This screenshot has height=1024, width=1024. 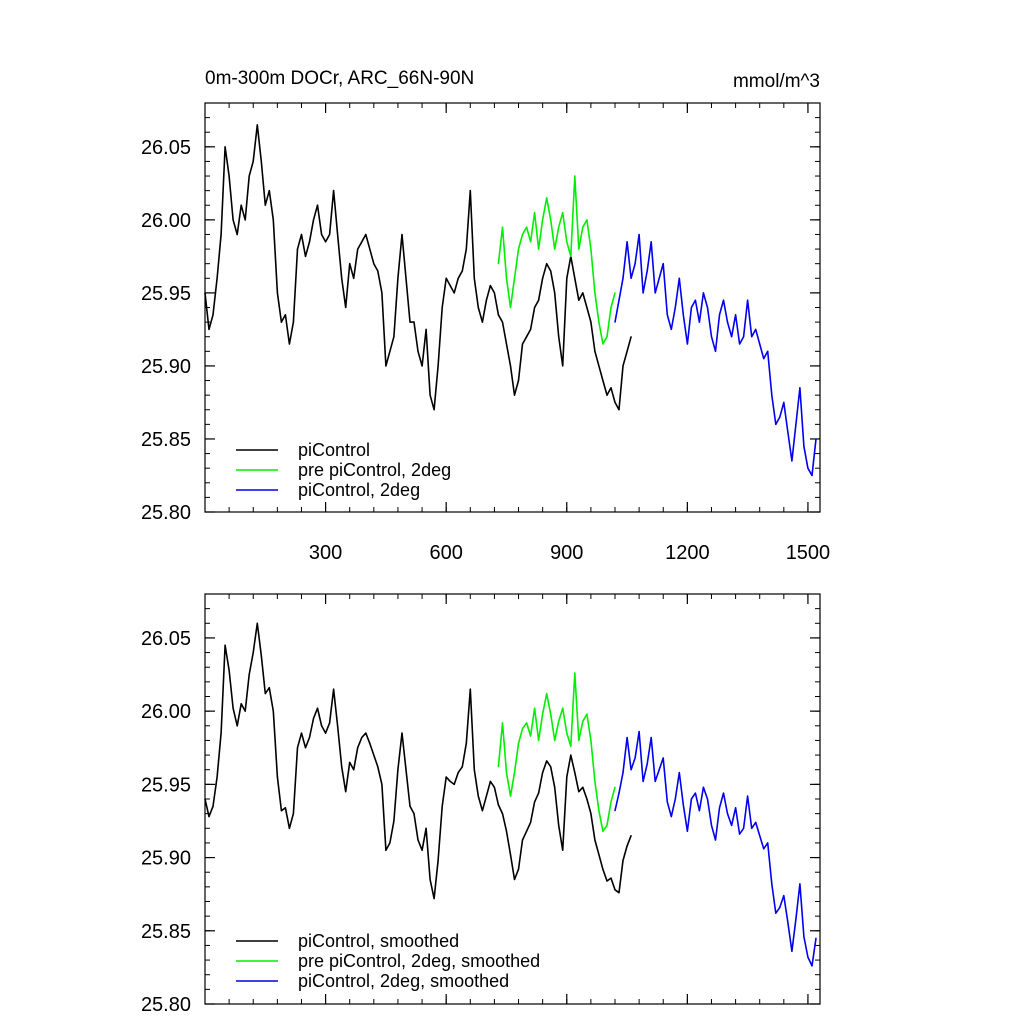 I want to click on y-tick-label: 25.80, so click(x=166, y=513).